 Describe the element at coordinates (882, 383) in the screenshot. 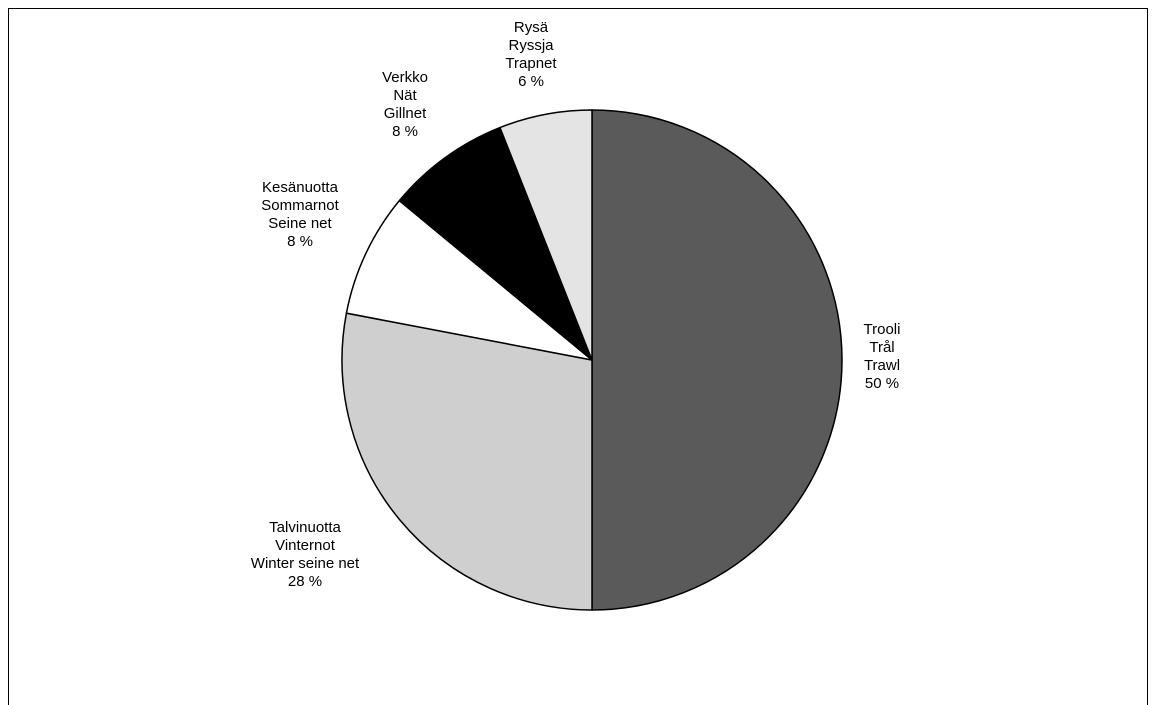

I see `slice-value-label: 50 %` at that location.